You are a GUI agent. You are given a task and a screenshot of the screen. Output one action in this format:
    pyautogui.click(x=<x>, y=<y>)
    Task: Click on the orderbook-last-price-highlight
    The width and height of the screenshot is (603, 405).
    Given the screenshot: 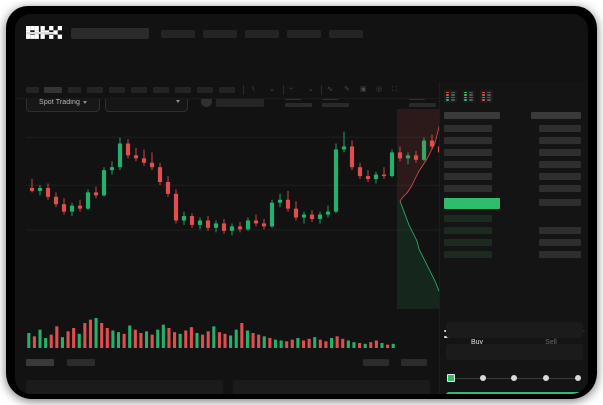 What is the action you would take?
    pyautogui.click(x=472, y=203)
    